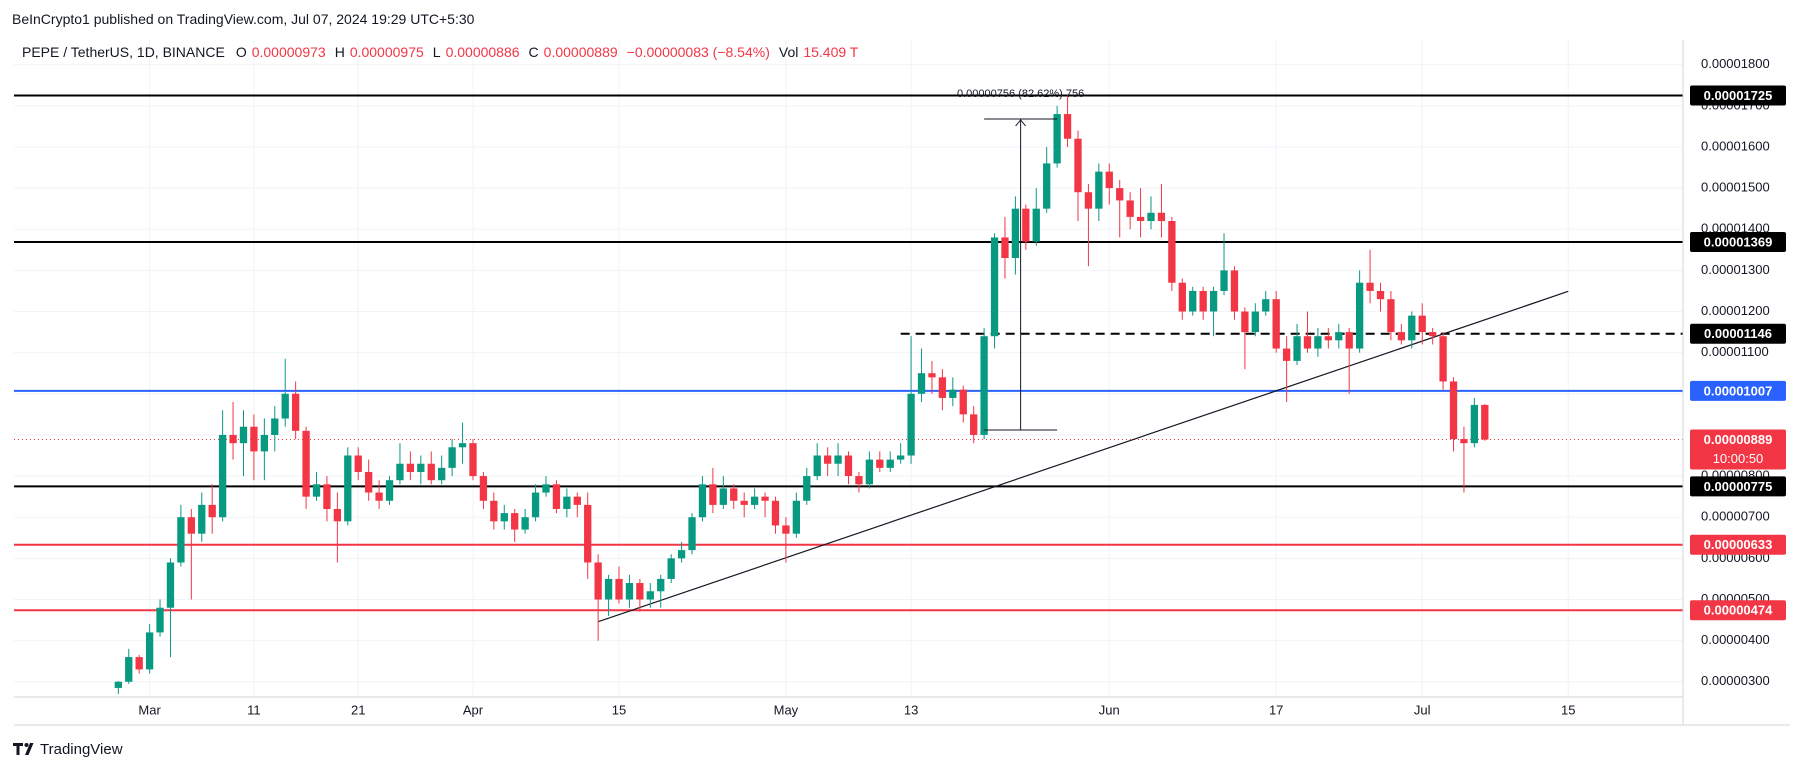  What do you see at coordinates (482, 52) in the screenshot?
I see `low-value: 0.00000886` at bounding box center [482, 52].